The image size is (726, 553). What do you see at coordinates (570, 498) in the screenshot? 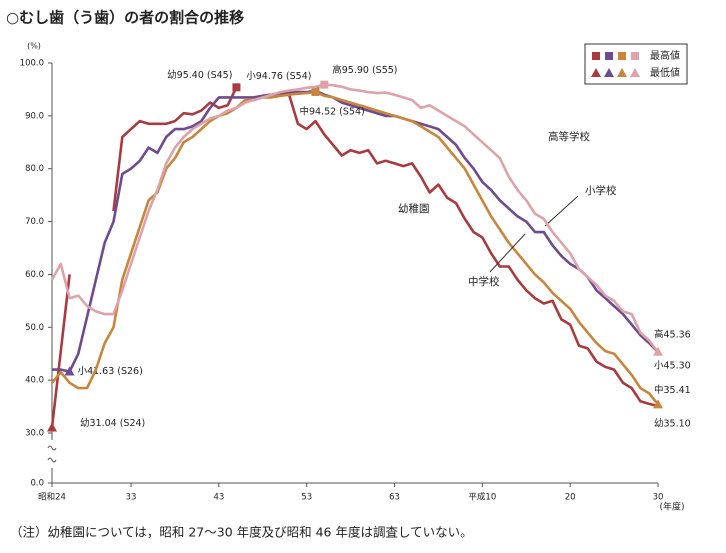
I see `x-tick-label: 20` at bounding box center [570, 498].